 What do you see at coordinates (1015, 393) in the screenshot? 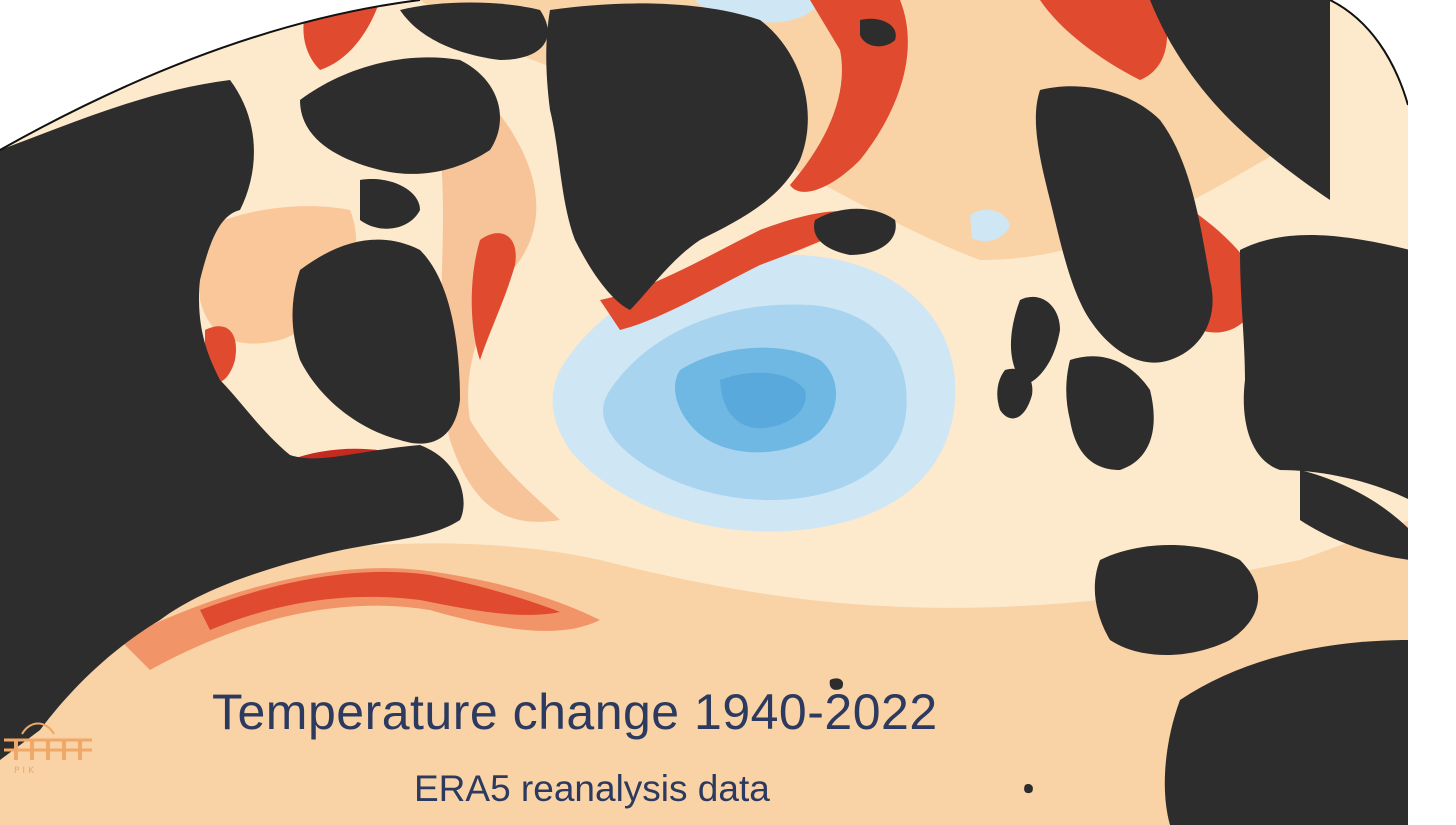
I see `ireland` at bounding box center [1015, 393].